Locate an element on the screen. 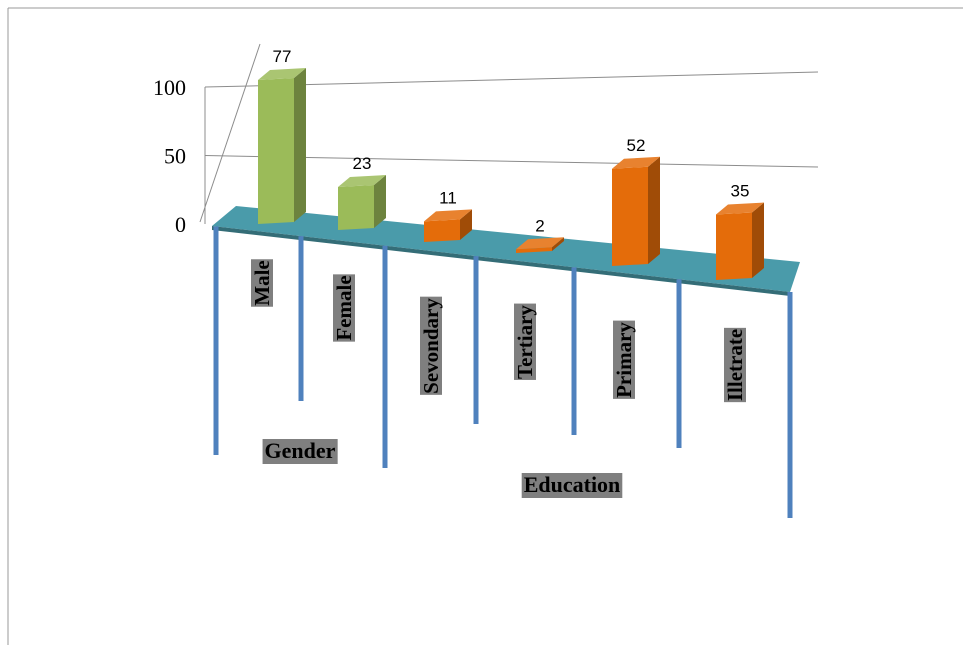 The width and height of the screenshot is (964, 645). y-axis: 0 50 100 is located at coordinates (169, 156).